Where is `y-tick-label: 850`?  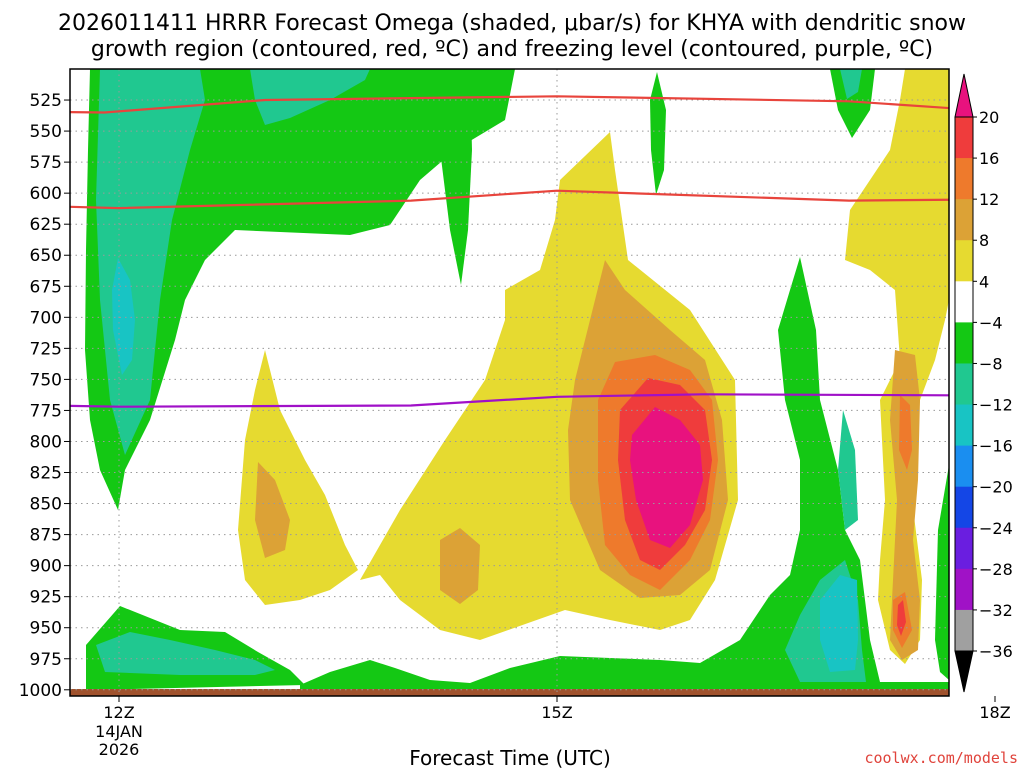
y-tick-label: 850 is located at coordinates (46, 505).